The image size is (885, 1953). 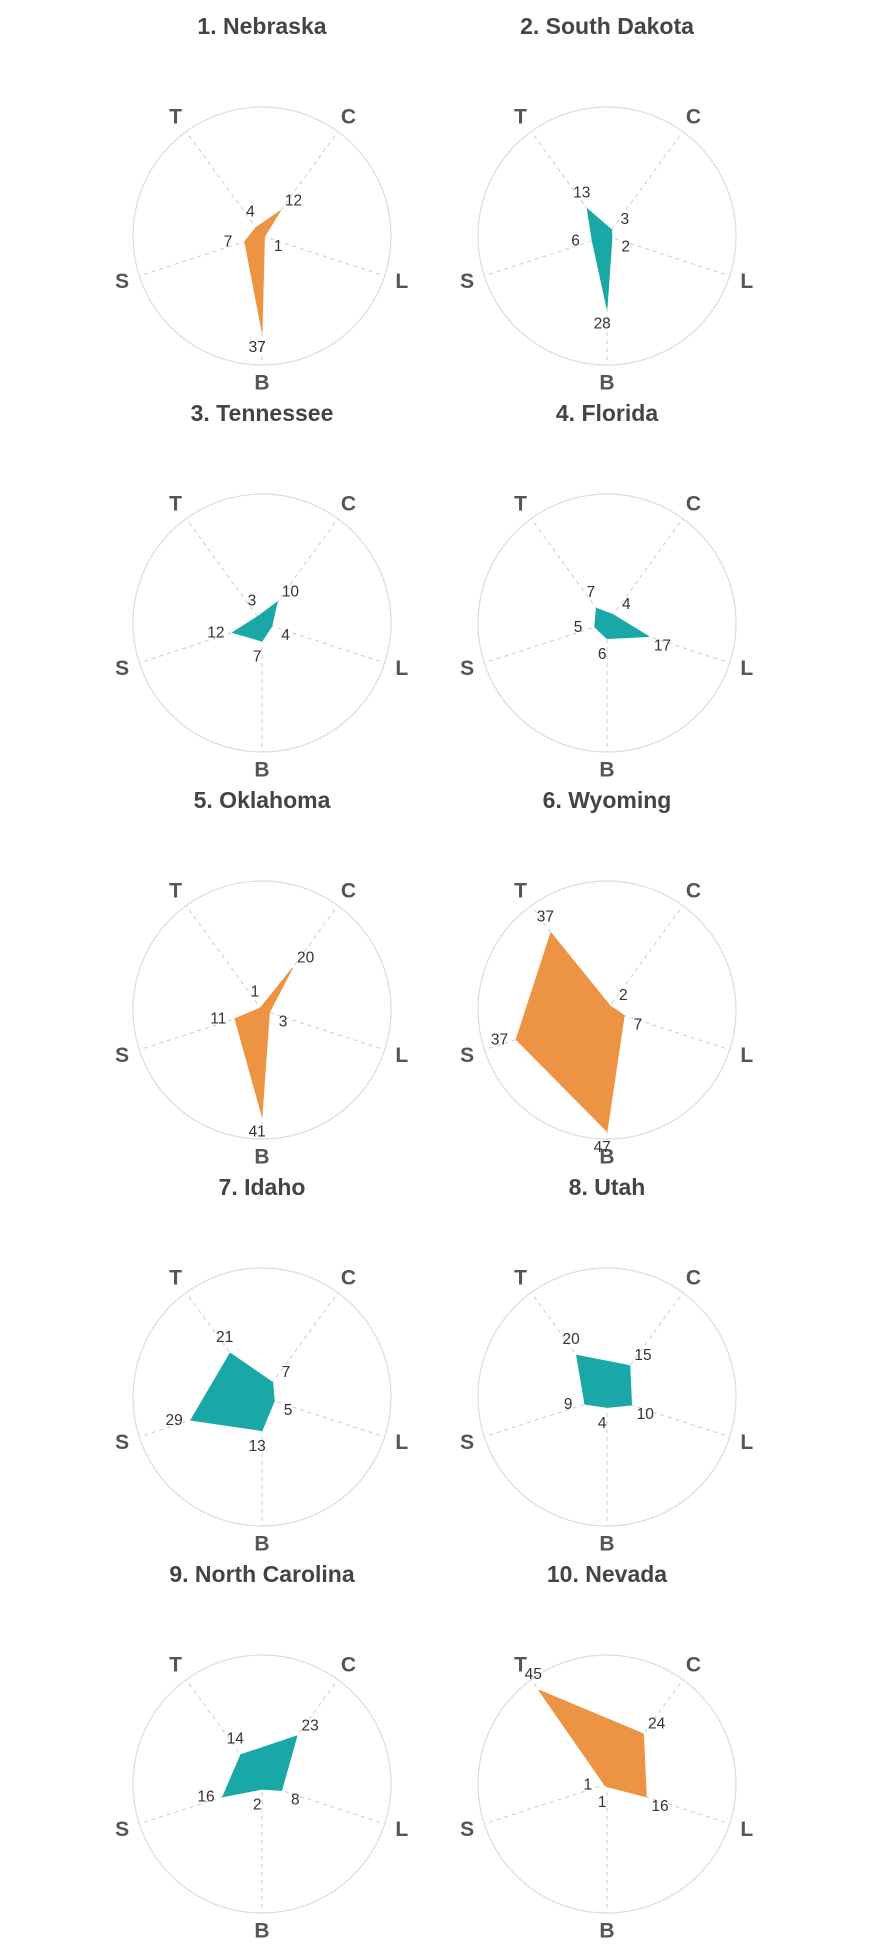 I want to click on value-label: 7, so click(x=228, y=241).